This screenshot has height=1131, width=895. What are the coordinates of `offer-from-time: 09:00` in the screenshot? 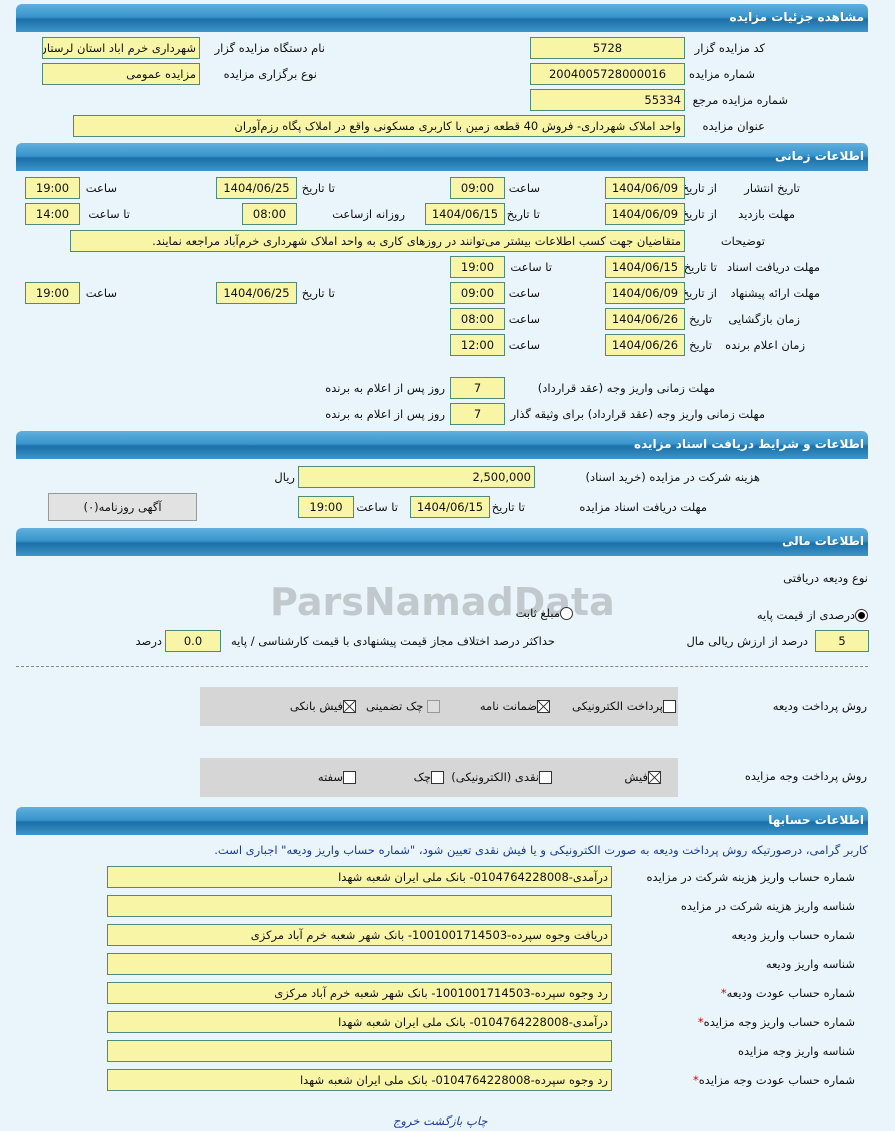 It's located at (477, 293).